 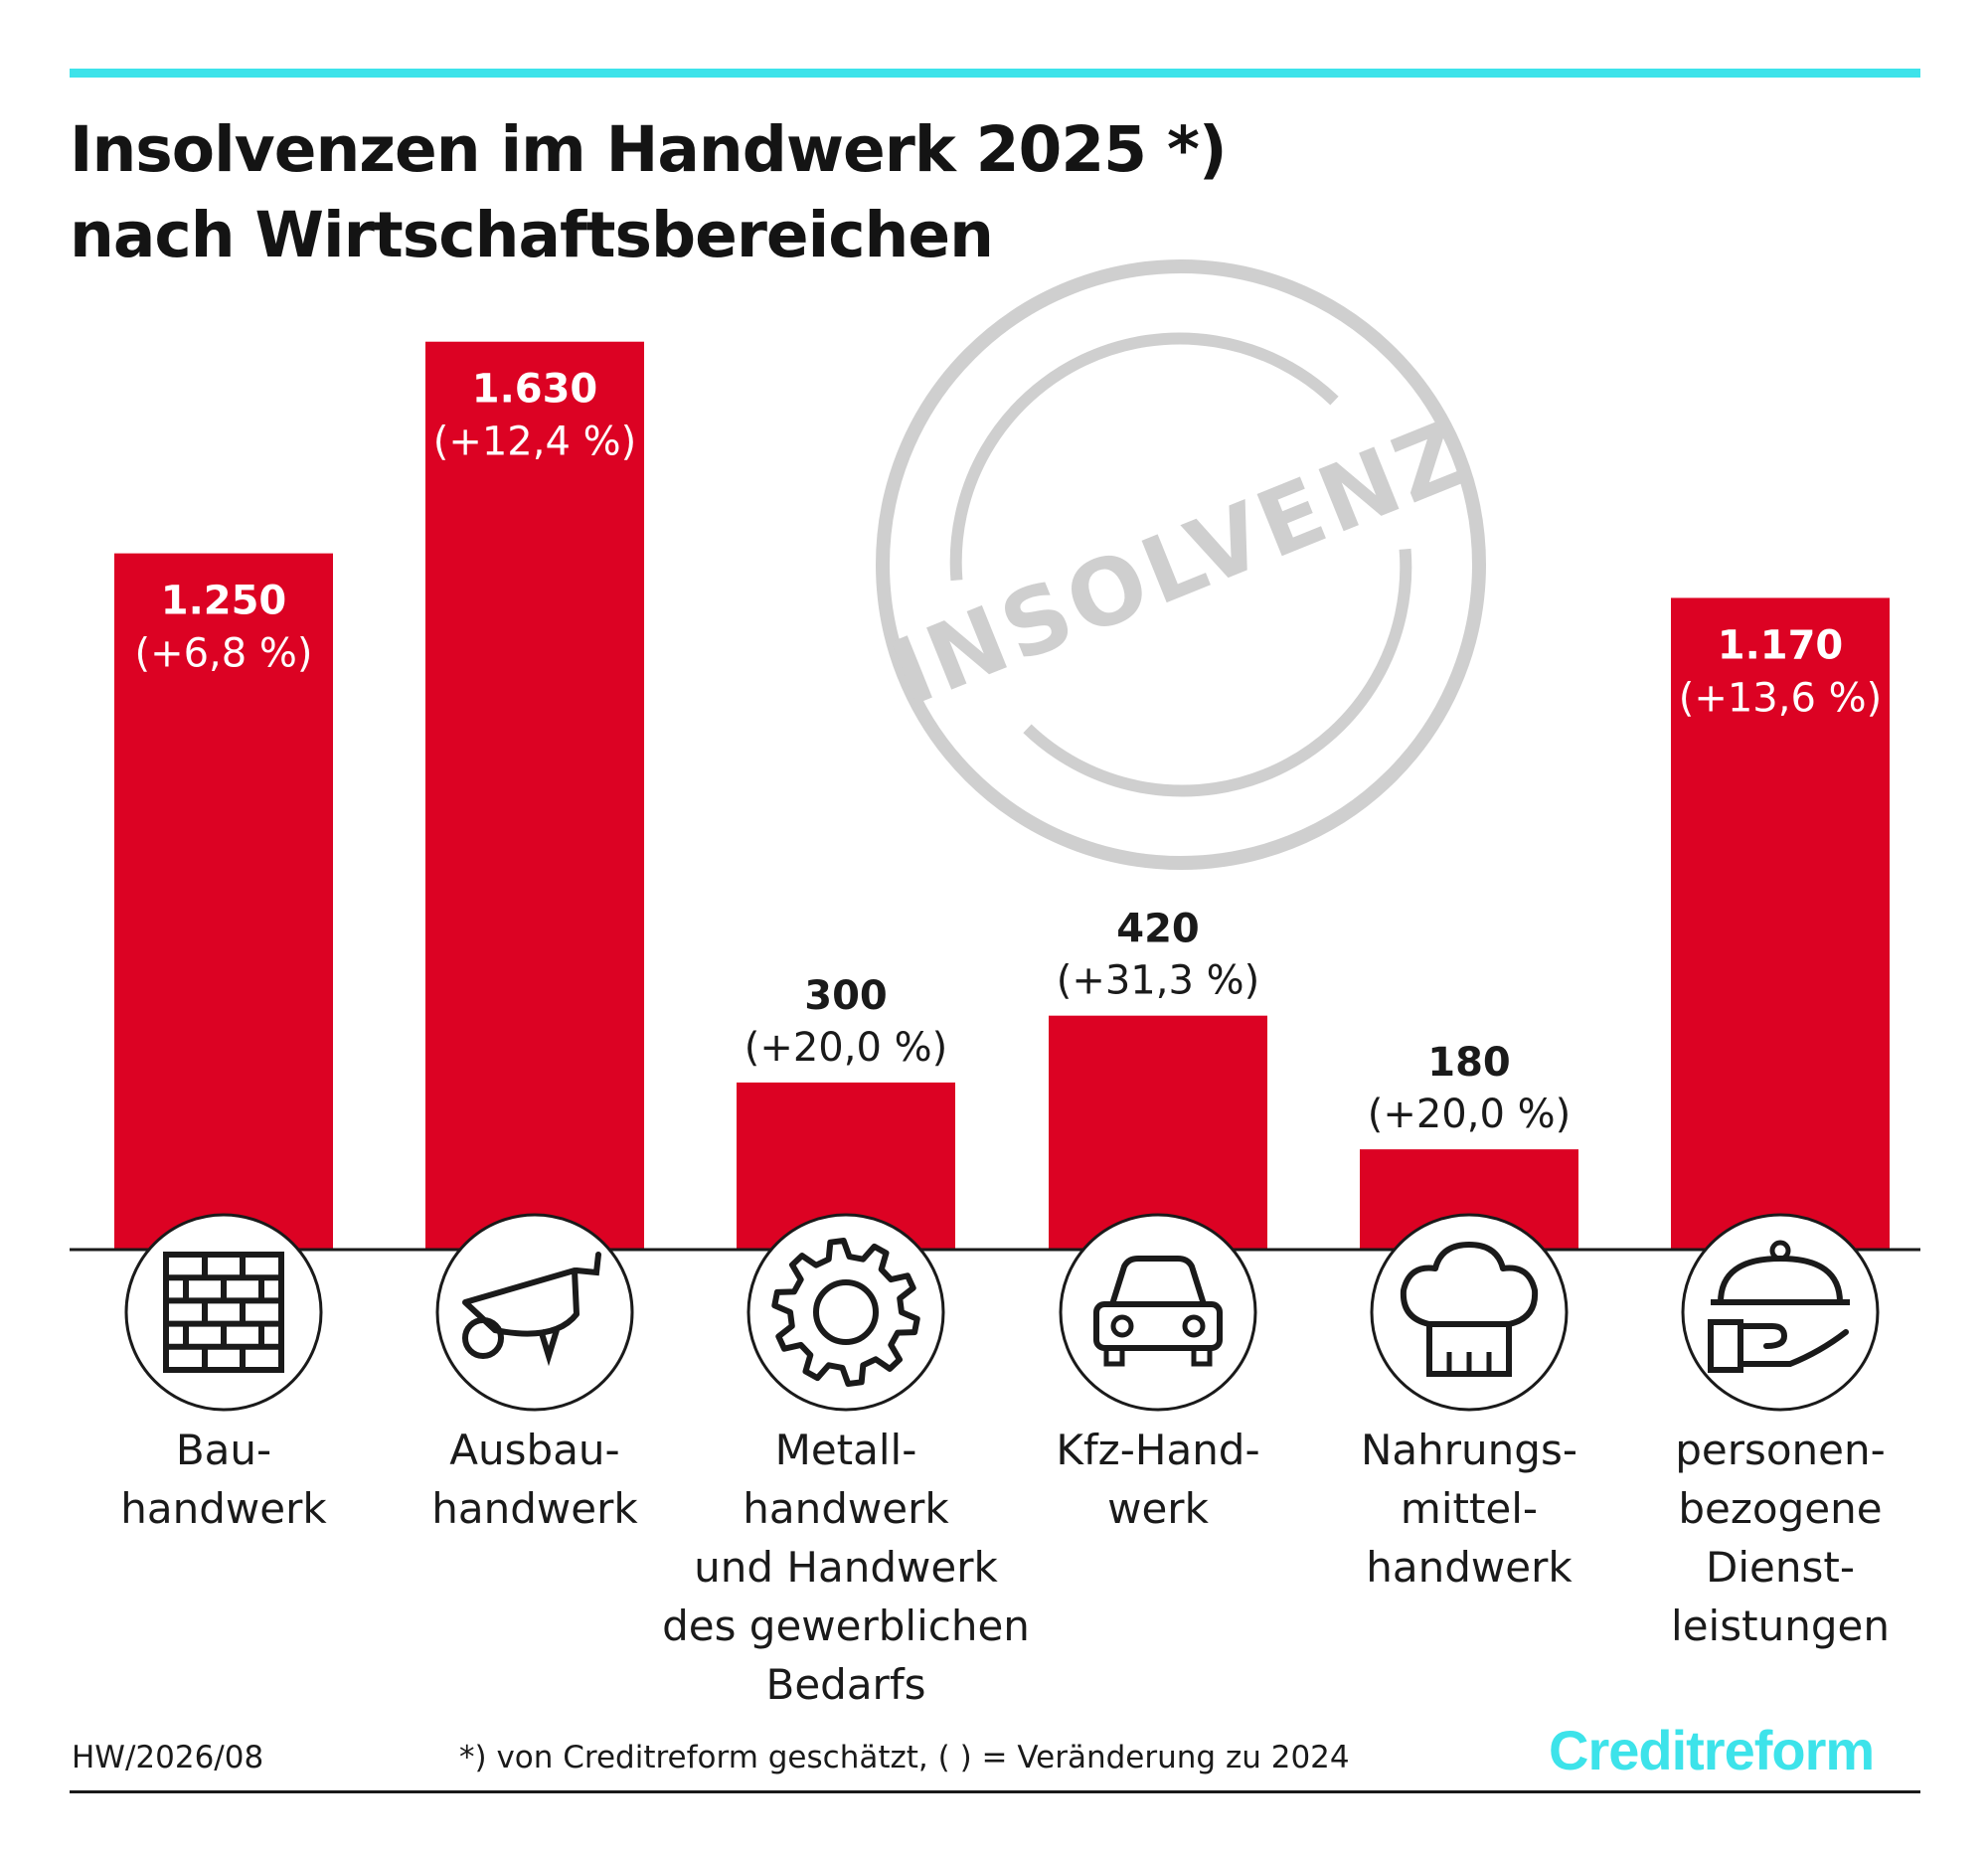 What do you see at coordinates (224, 601) in the screenshot?
I see `value-label-1: 1.250` at bounding box center [224, 601].